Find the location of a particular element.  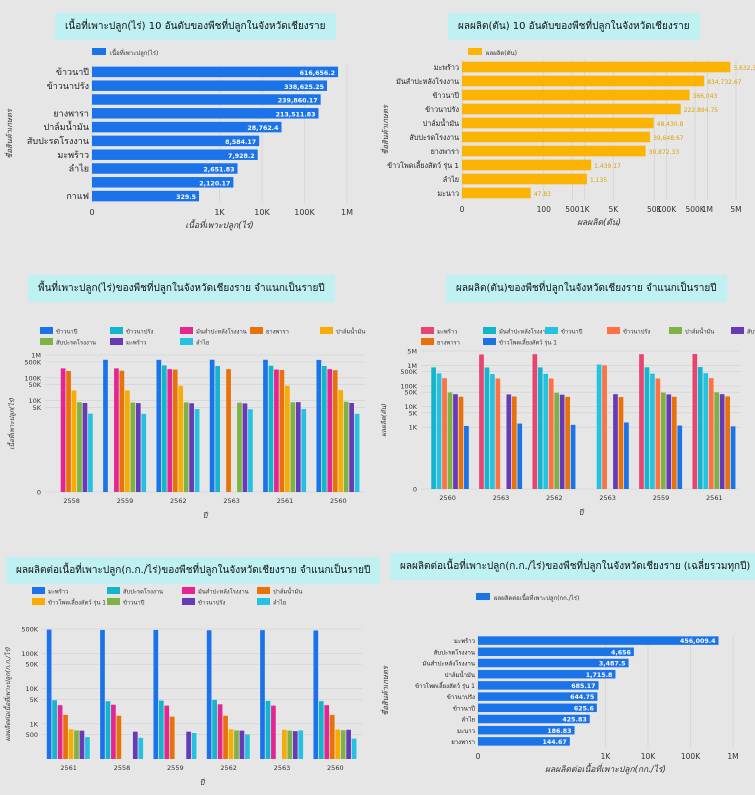

category-label: ยางพารา is located at coordinates (71, 114).